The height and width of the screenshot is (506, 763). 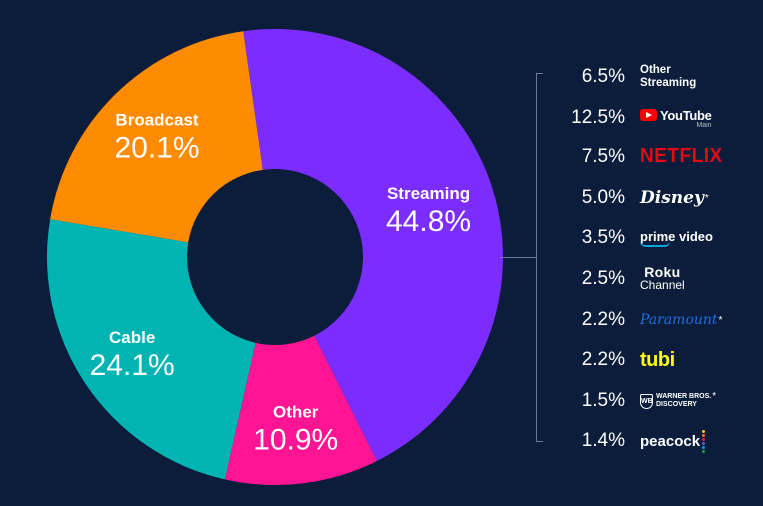 I want to click on donut-slice-cable, so click(x=151, y=349).